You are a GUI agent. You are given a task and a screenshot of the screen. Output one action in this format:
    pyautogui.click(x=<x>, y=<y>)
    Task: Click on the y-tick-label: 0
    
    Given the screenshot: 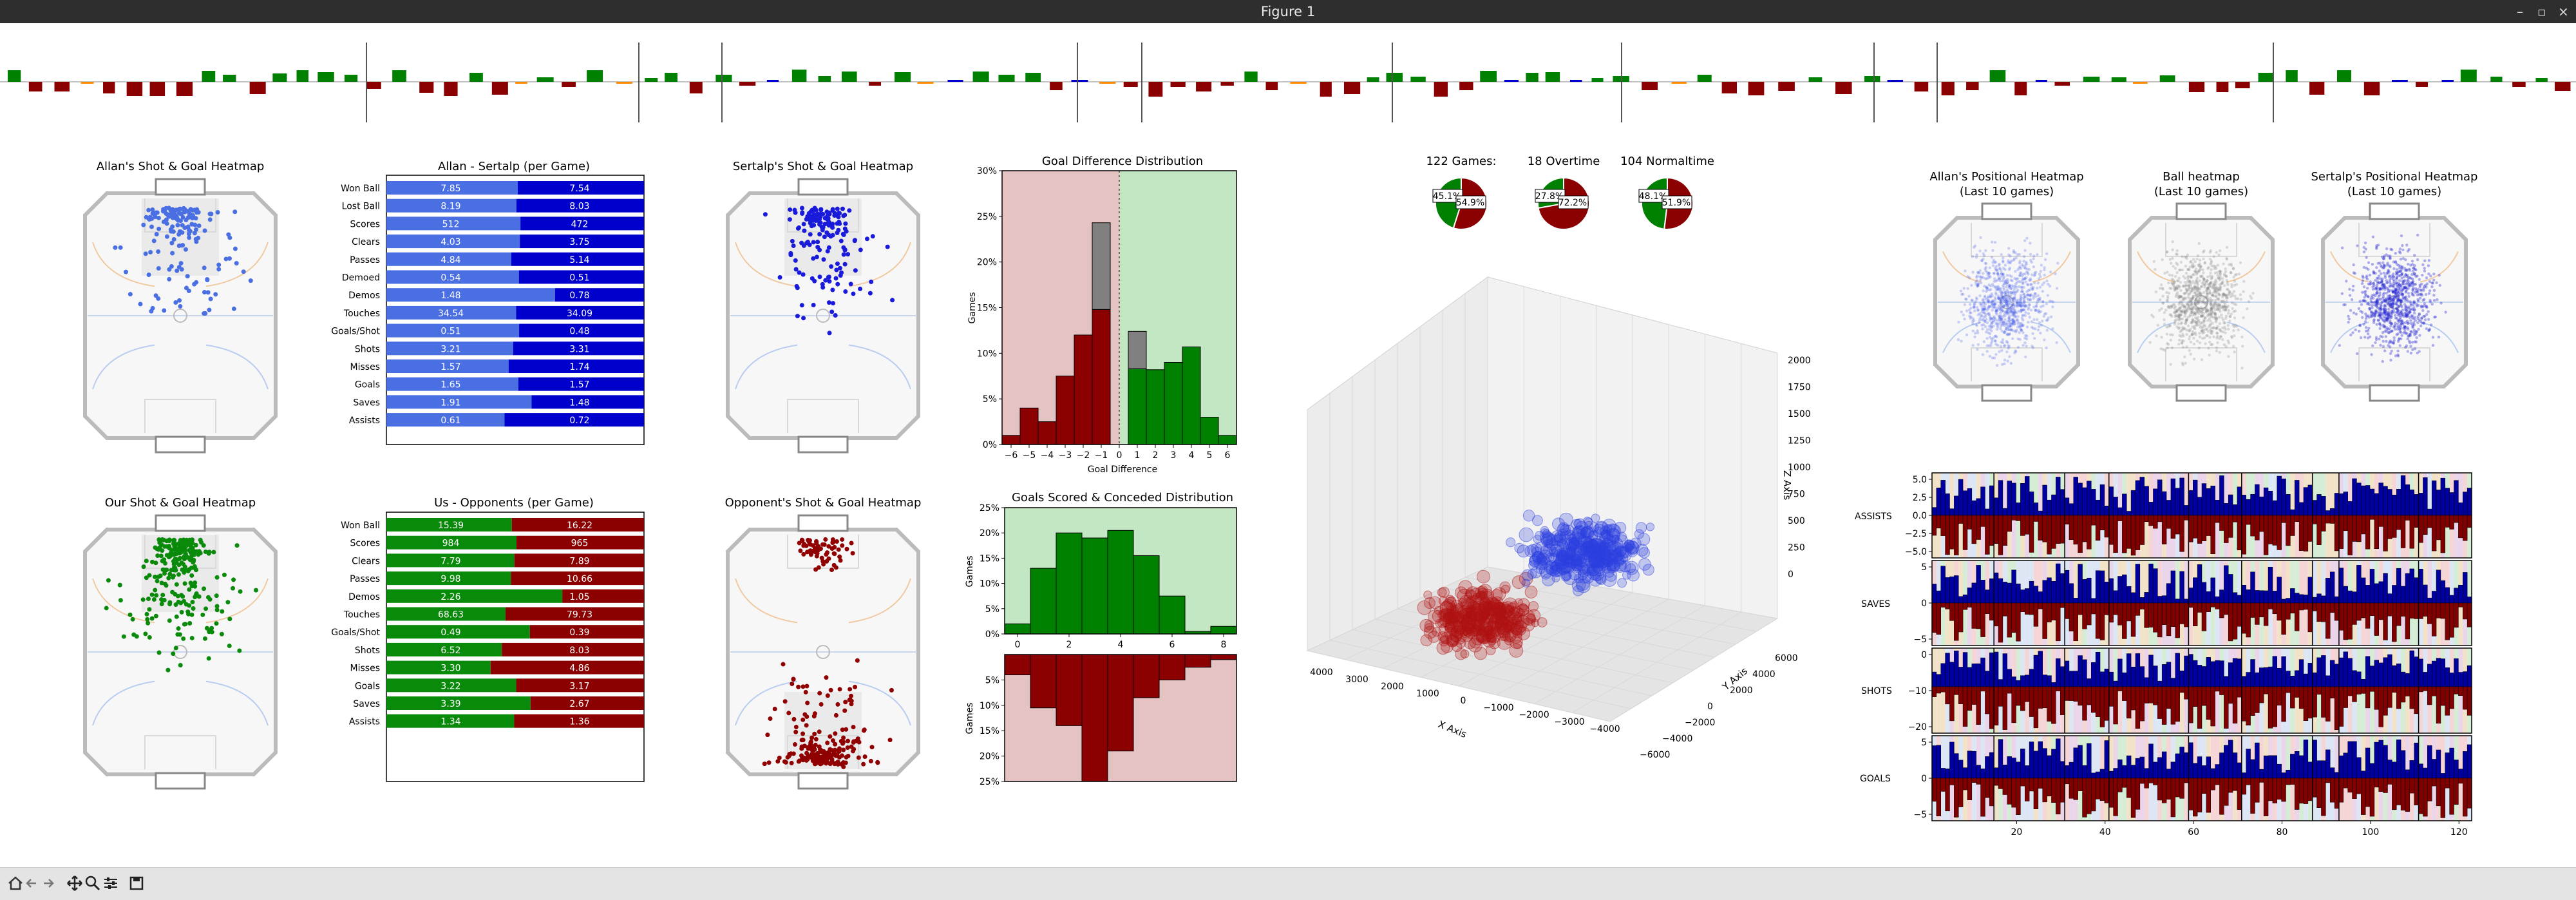 What is the action you would take?
    pyautogui.click(x=1710, y=707)
    